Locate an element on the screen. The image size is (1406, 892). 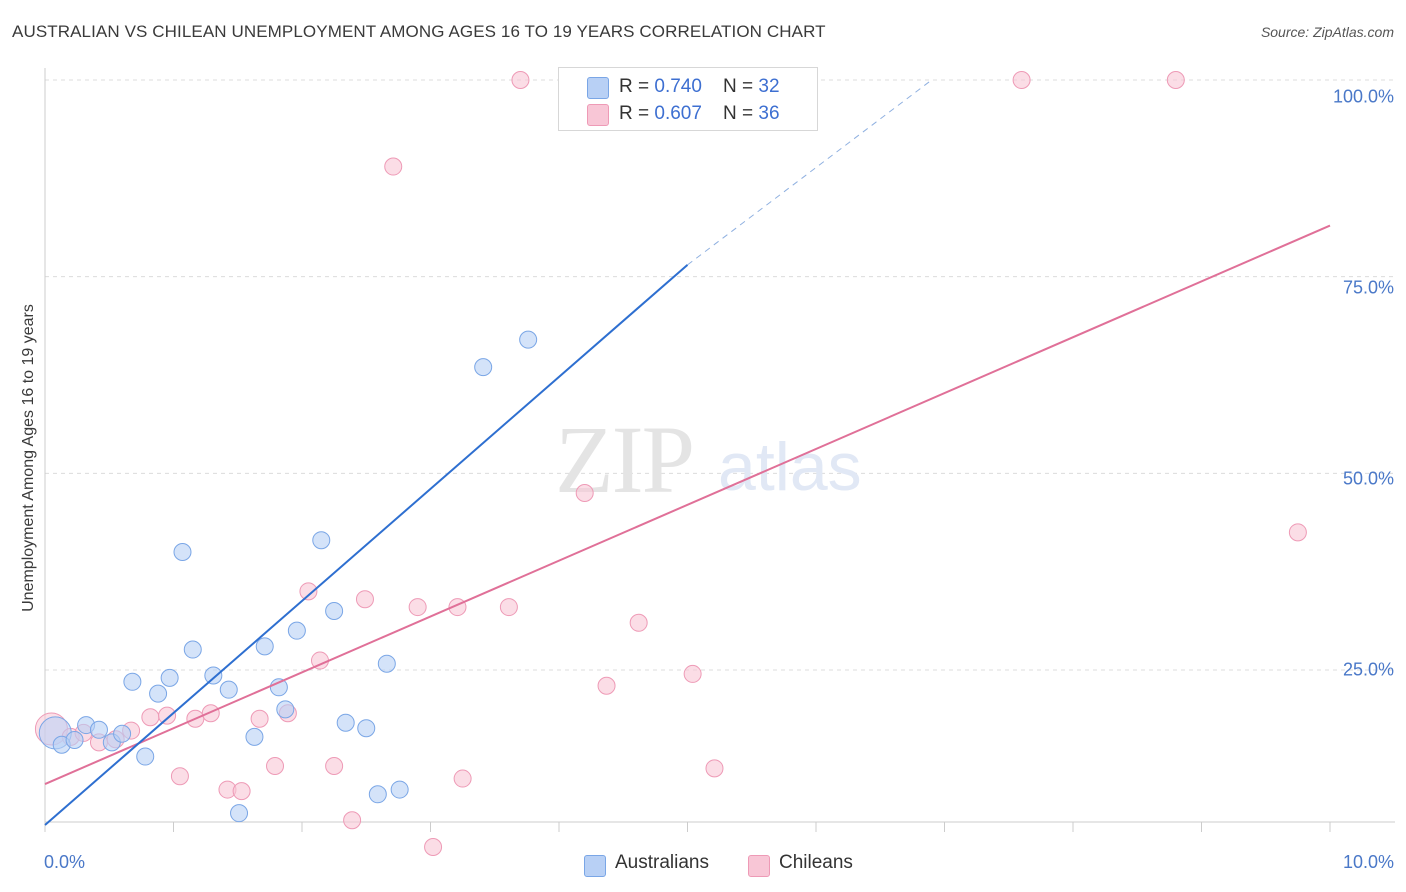
y-tick-label-100: 100.0% is located at coordinates (1363, 96).